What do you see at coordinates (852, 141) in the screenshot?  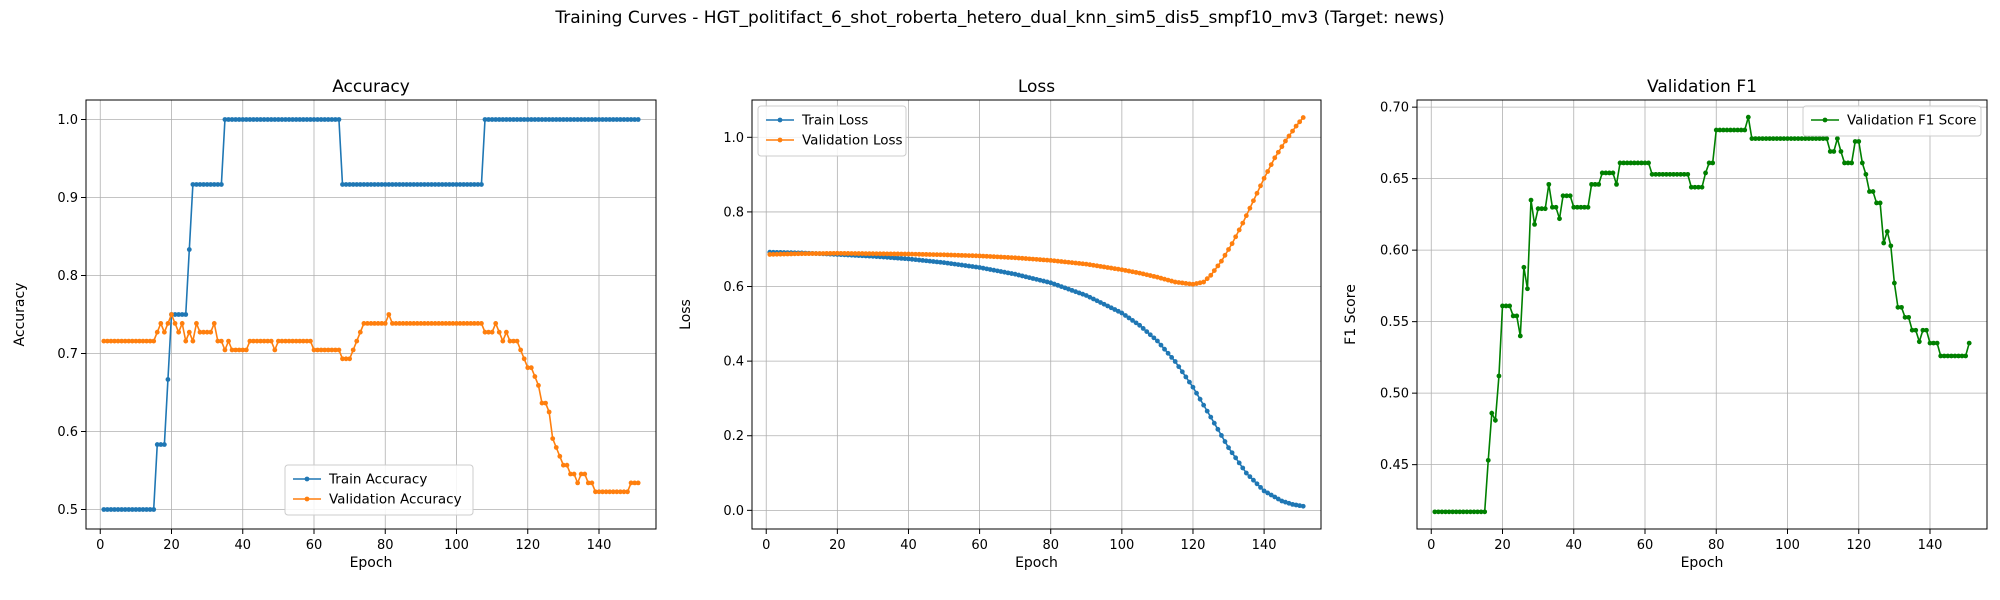 I see `legend-label: Validation Loss` at bounding box center [852, 141].